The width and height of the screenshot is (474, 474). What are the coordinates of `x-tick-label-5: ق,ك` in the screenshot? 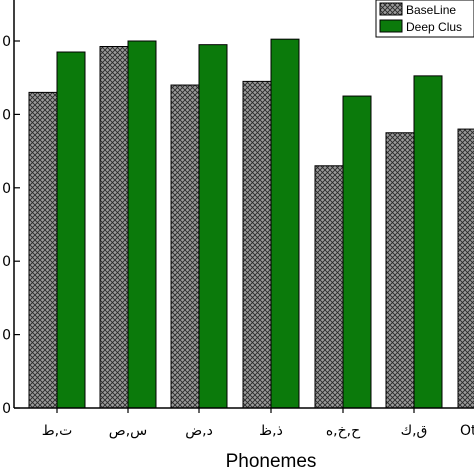 It's located at (414, 431).